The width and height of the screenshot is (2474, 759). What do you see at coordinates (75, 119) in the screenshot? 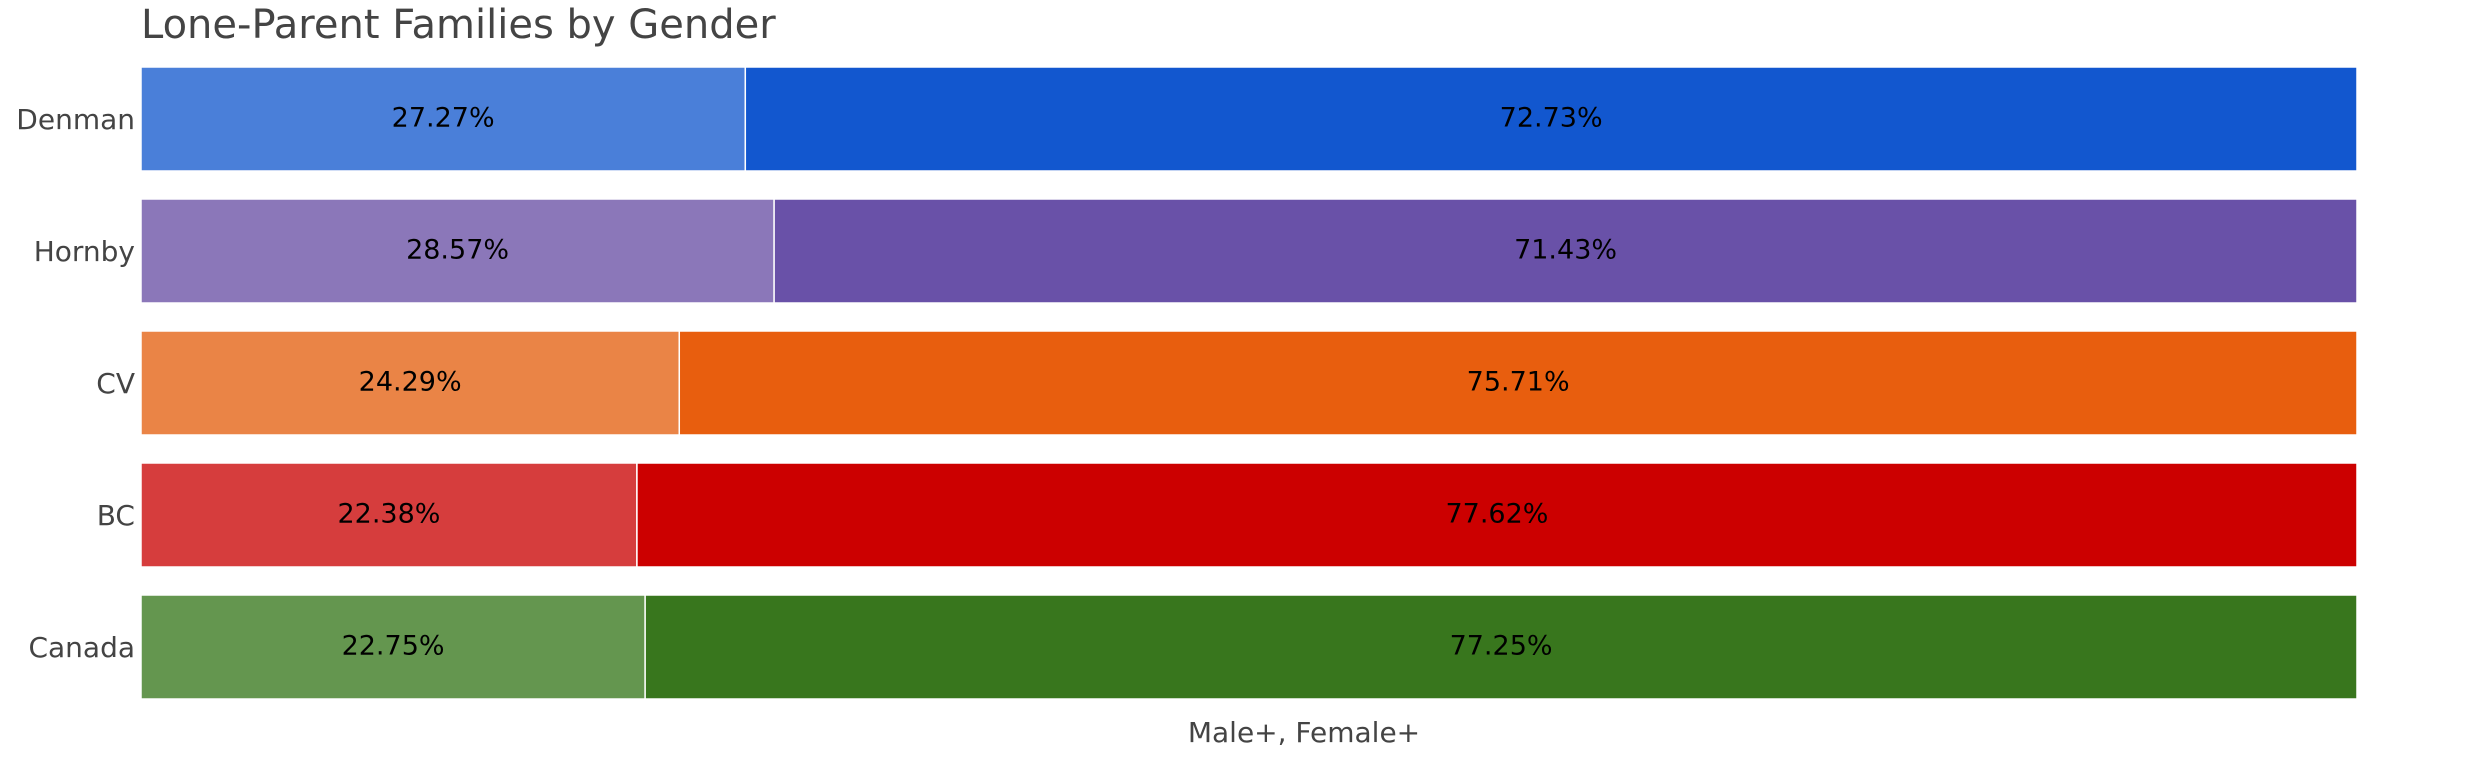
I see `category-label-denman: Denman` at bounding box center [75, 119].